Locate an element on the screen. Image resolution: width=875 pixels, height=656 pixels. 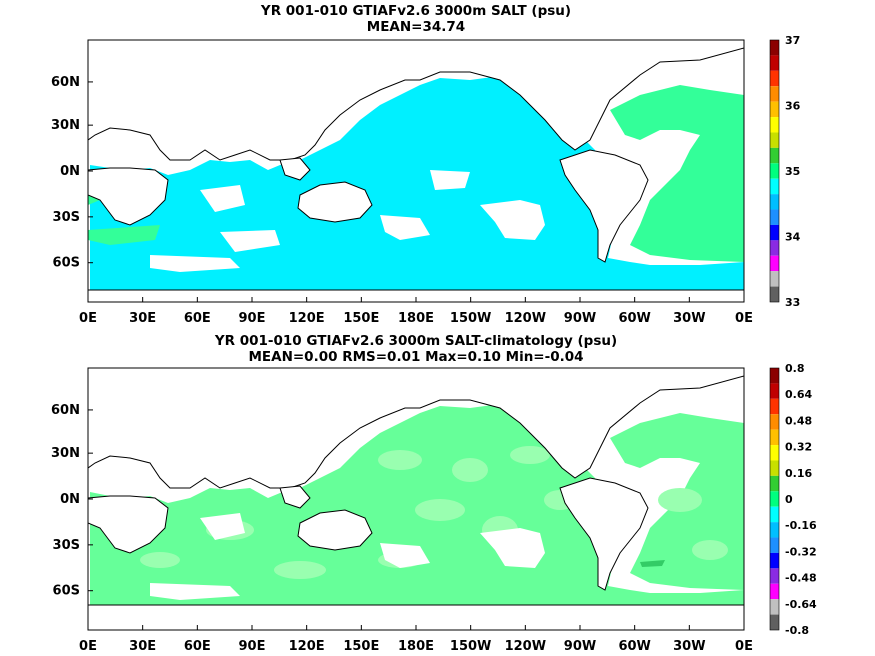
panel1-lon-label: 30E is located at coordinates (142, 318).